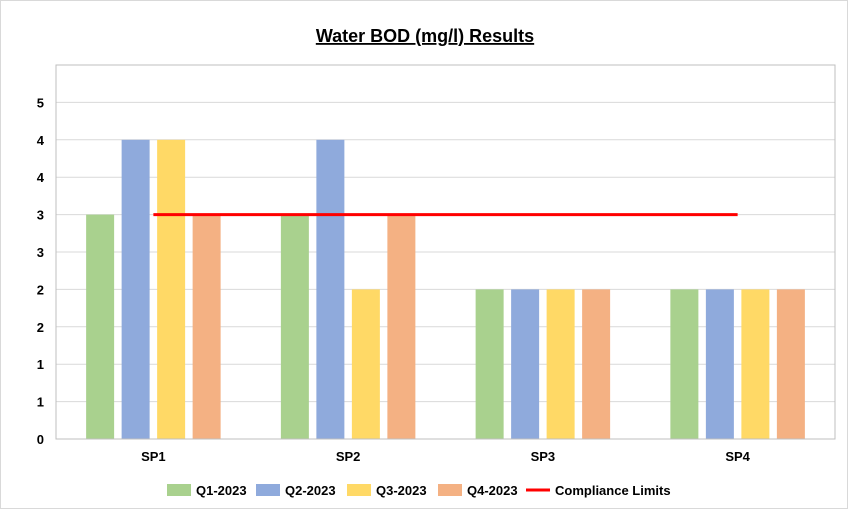 The width and height of the screenshot is (848, 510). What do you see at coordinates (401, 490) in the screenshot?
I see `legend-label: Q3-2023` at bounding box center [401, 490].